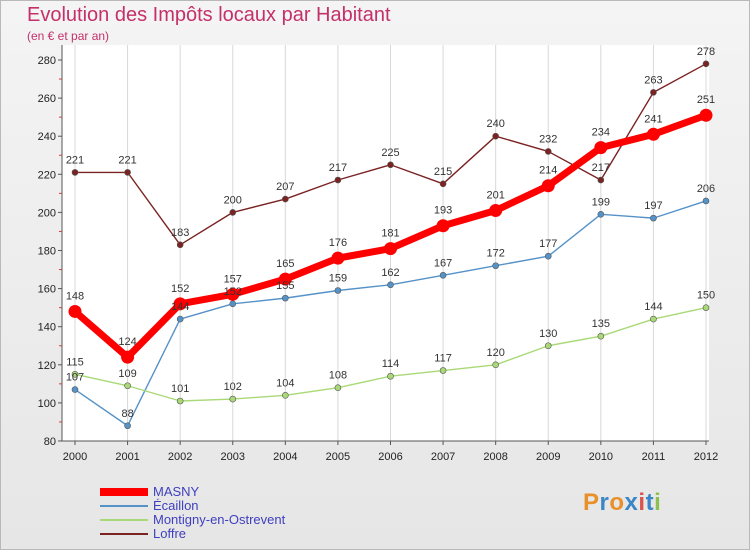 The height and width of the screenshot is (550, 750). Describe the element at coordinates (47, 252) in the screenshot. I see `y-tick-label: 180` at that location.